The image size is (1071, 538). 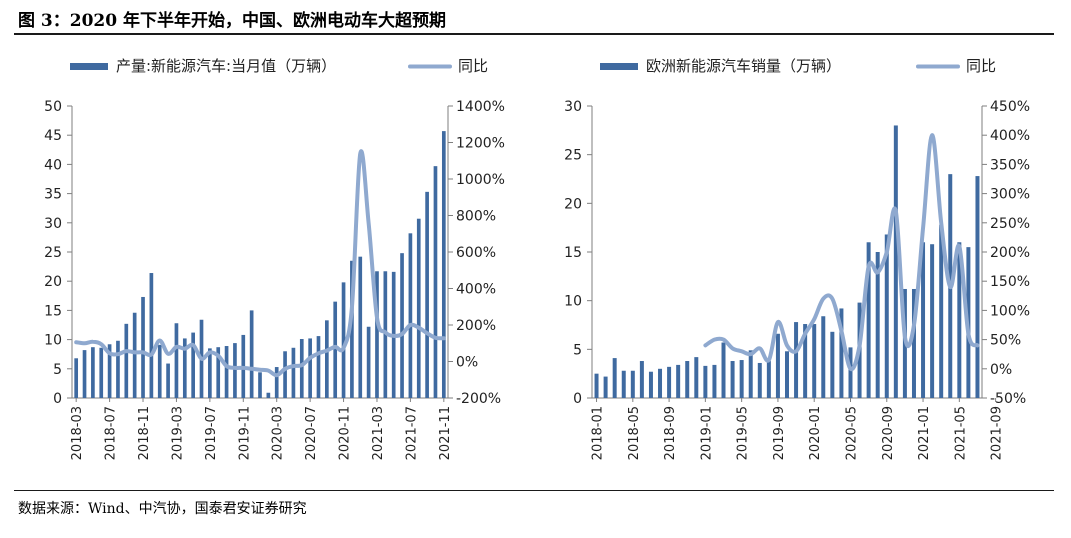 What do you see at coordinates (53, 165) in the screenshot?
I see `left-axis-tick-label: 40` at bounding box center [53, 165].